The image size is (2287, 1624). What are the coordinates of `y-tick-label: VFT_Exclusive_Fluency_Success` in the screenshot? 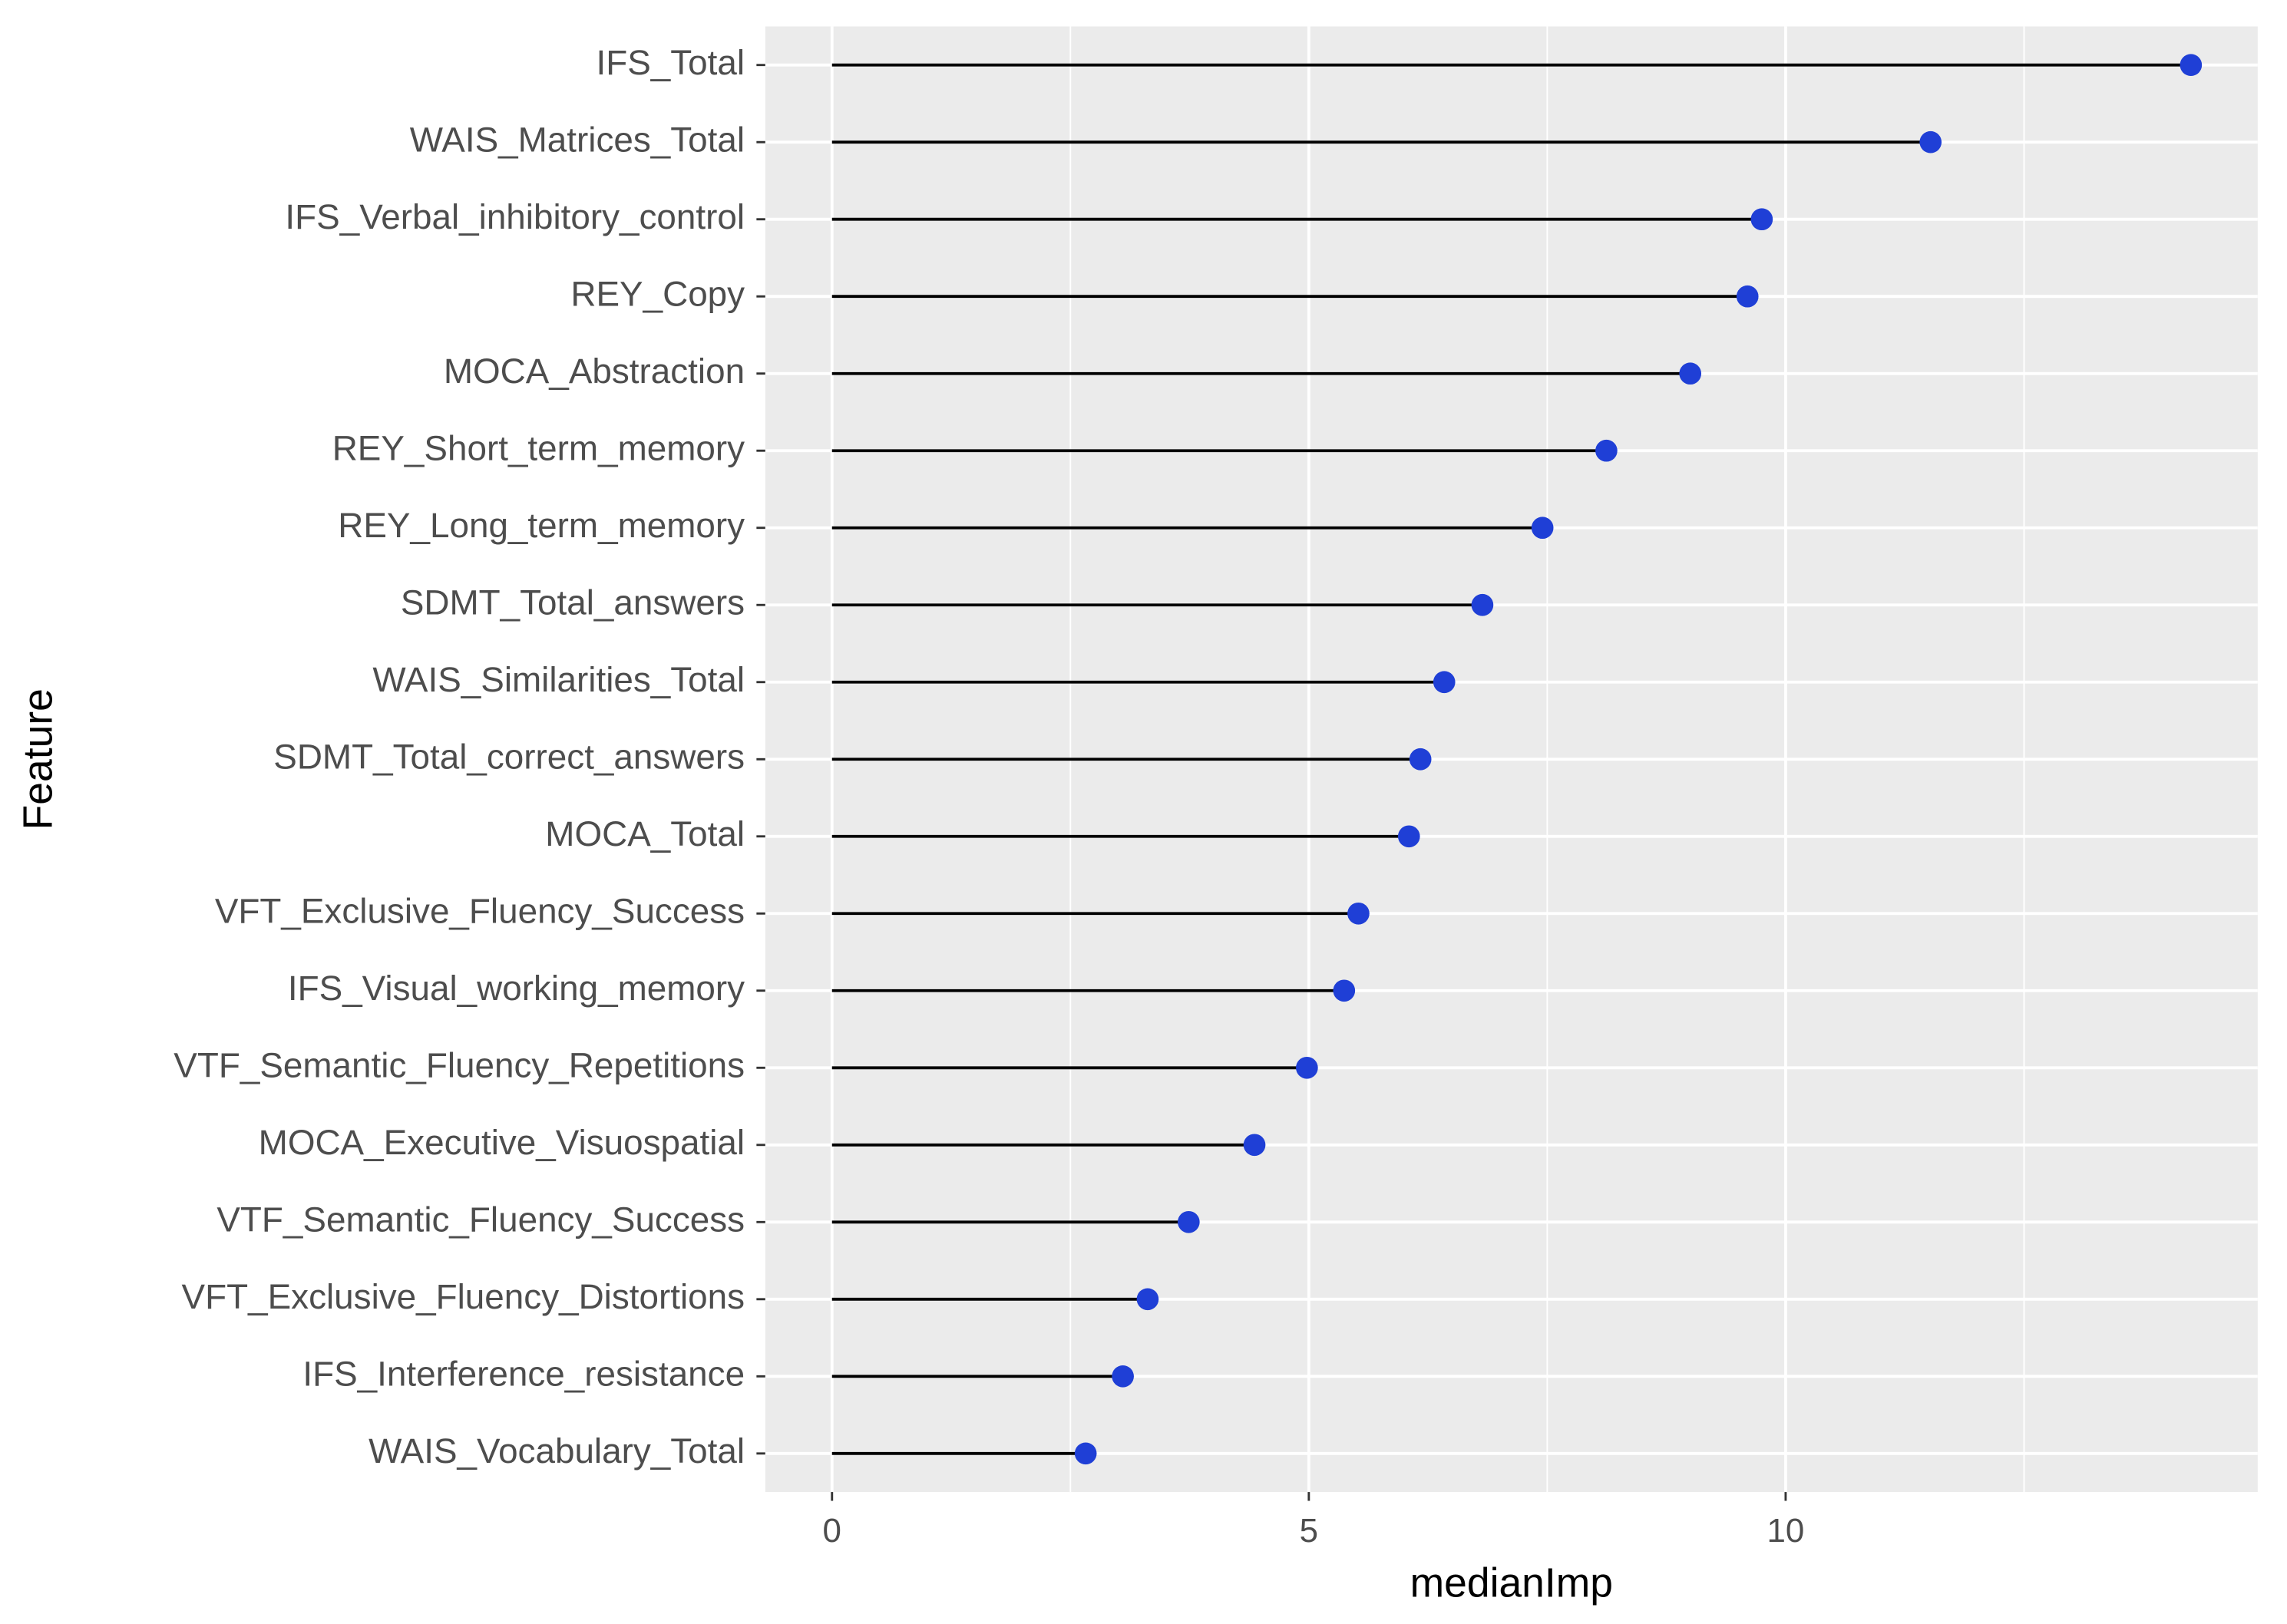 It's located at (480, 910).